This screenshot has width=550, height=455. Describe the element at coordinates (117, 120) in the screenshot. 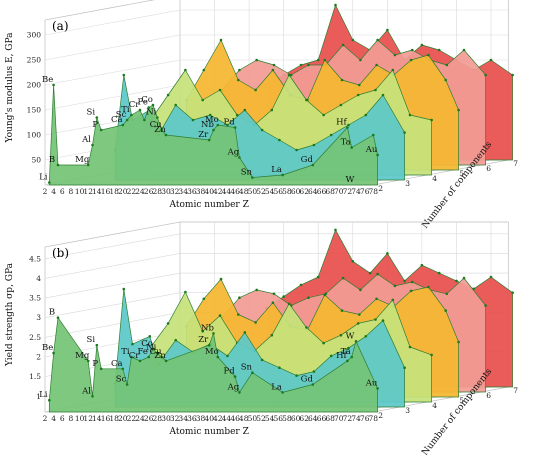

I see `point-label: Ca` at that location.